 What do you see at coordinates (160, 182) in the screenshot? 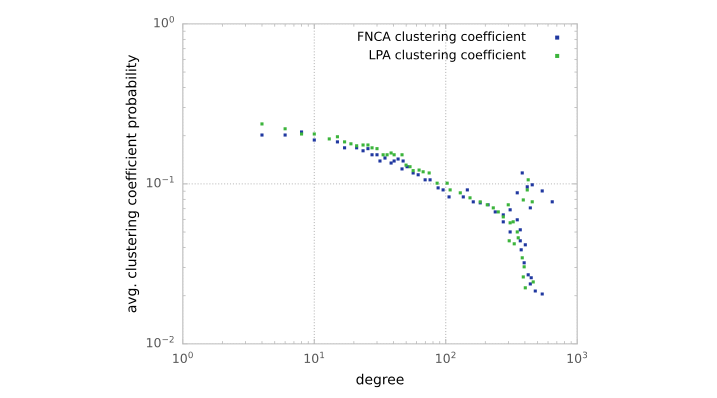
I see `y-tick-label: 10$^{−1}$` at bounding box center [160, 182].